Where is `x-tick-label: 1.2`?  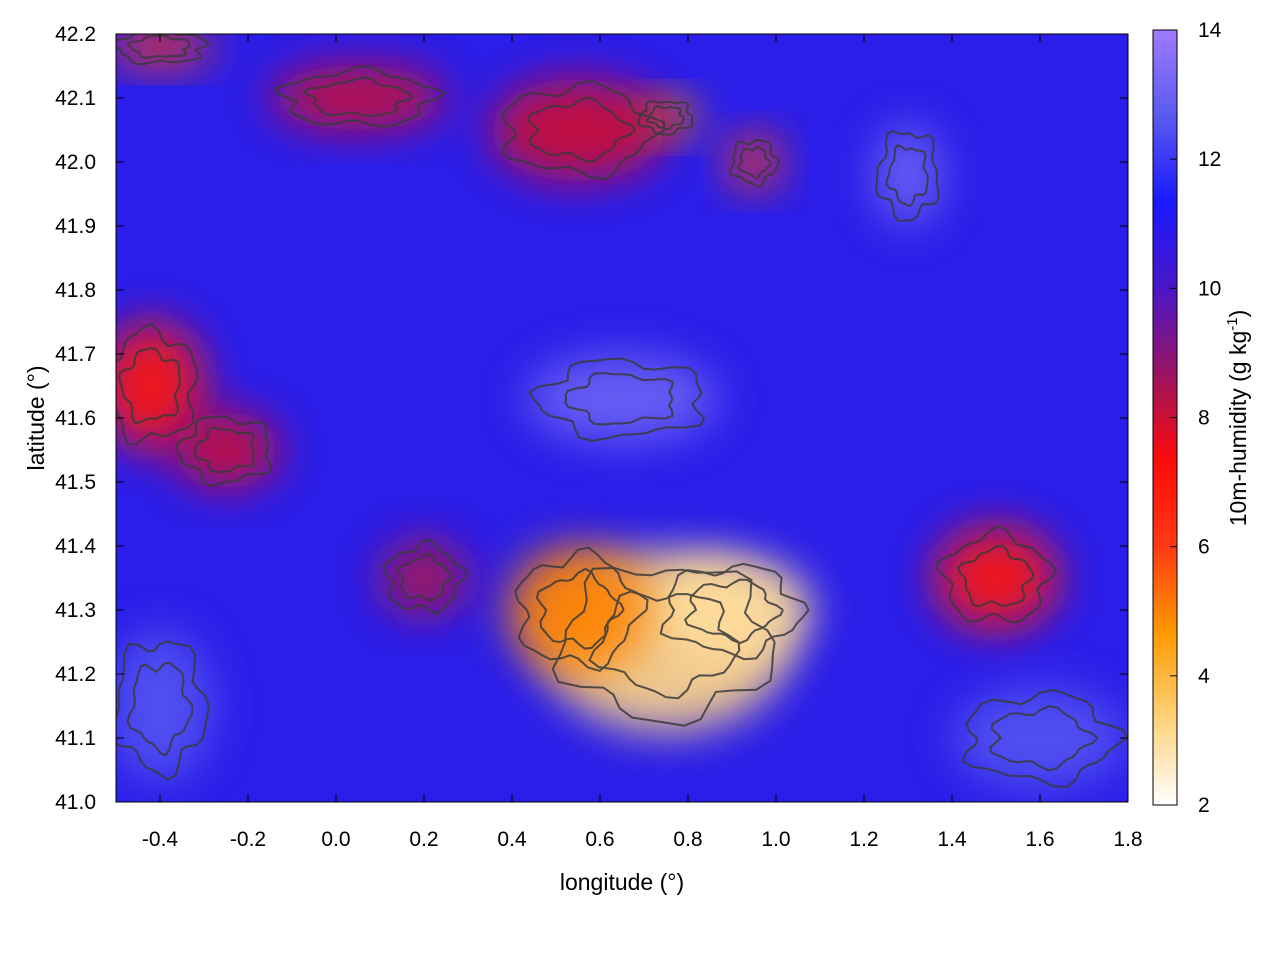 x-tick-label: 1.2 is located at coordinates (863, 839).